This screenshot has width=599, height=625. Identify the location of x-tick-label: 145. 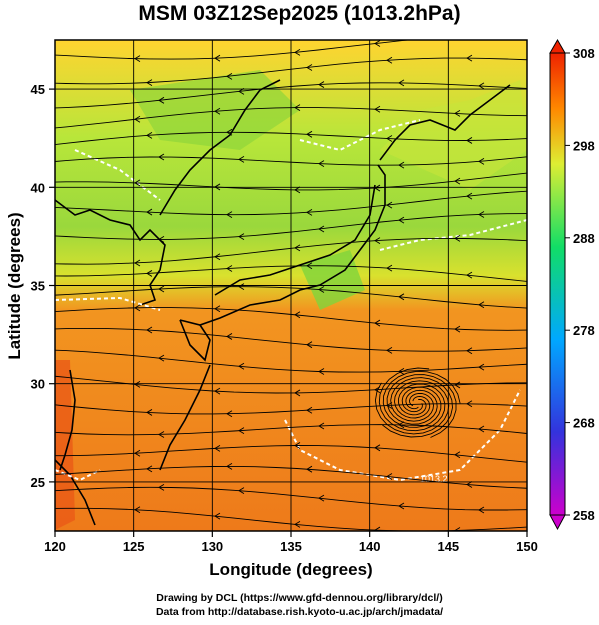
(448, 546).